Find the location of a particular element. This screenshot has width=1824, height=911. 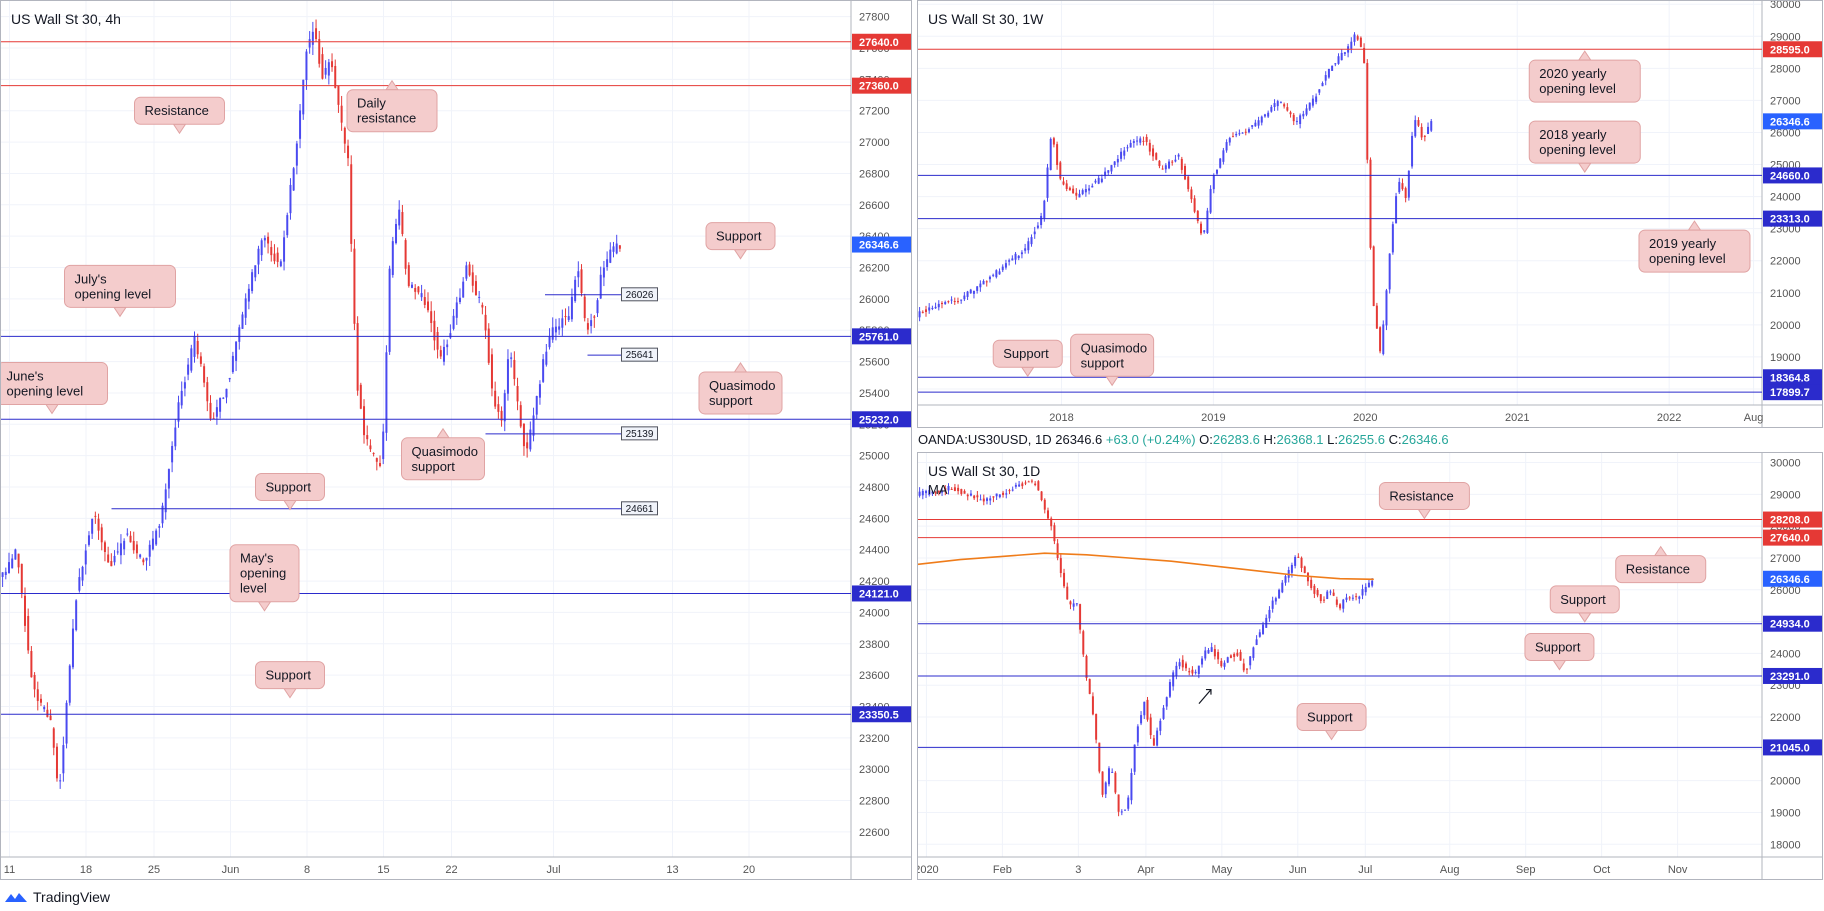

h4-level-box-label: 26026 is located at coordinates (640, 295).